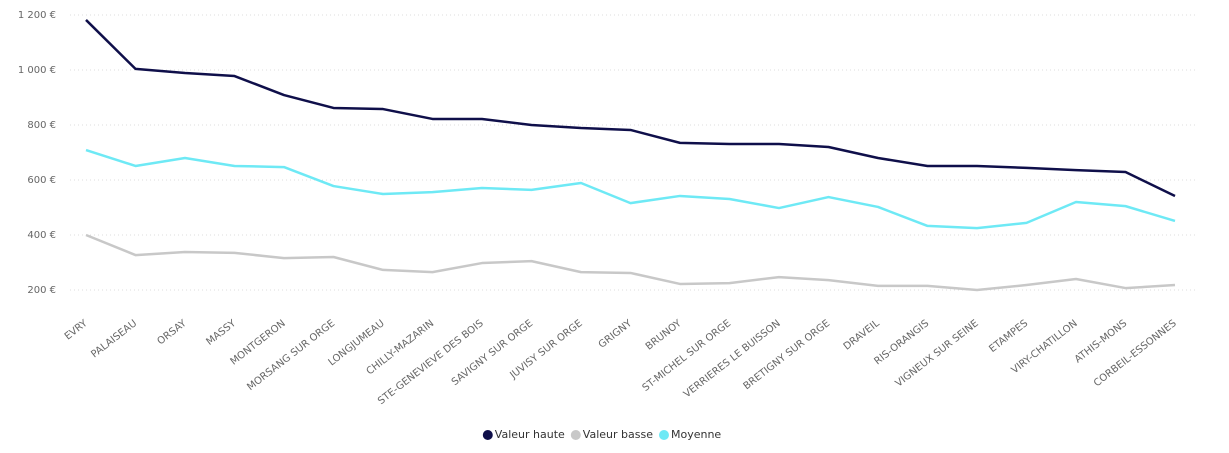  Describe the element at coordinates (492, 353) in the screenshot. I see `x-tick-label: SAVIGNY SUR ORGE` at that location.